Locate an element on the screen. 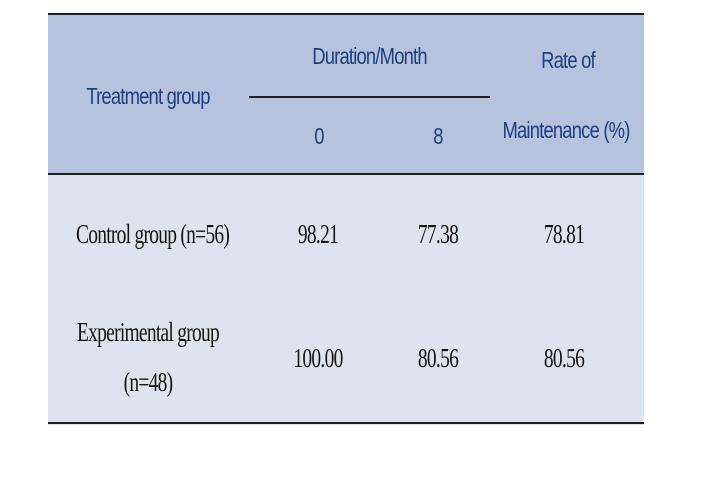 The image size is (709, 480). row-2-month-8: 80.56 is located at coordinates (438, 358).